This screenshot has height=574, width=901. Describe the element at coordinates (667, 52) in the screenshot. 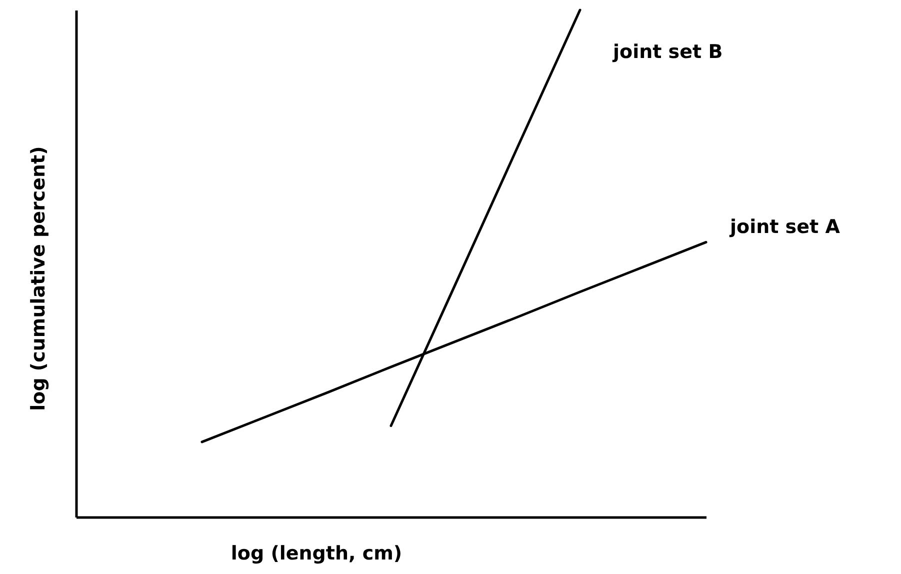

I see `text: joint set B` at that location.